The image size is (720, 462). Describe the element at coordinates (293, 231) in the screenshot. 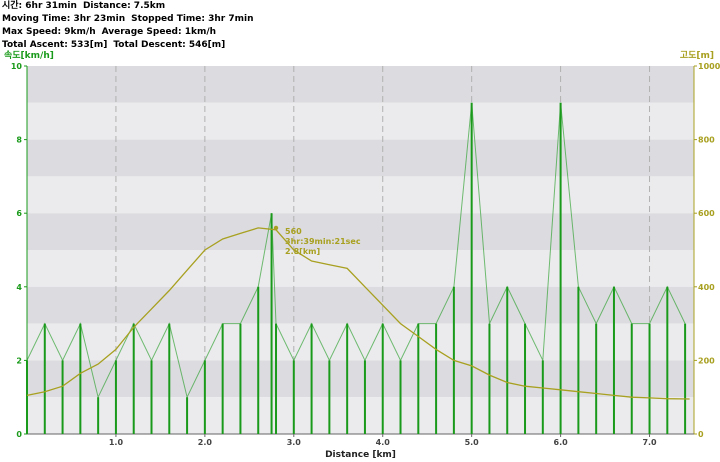

I see `annotation-label: 560` at that location.